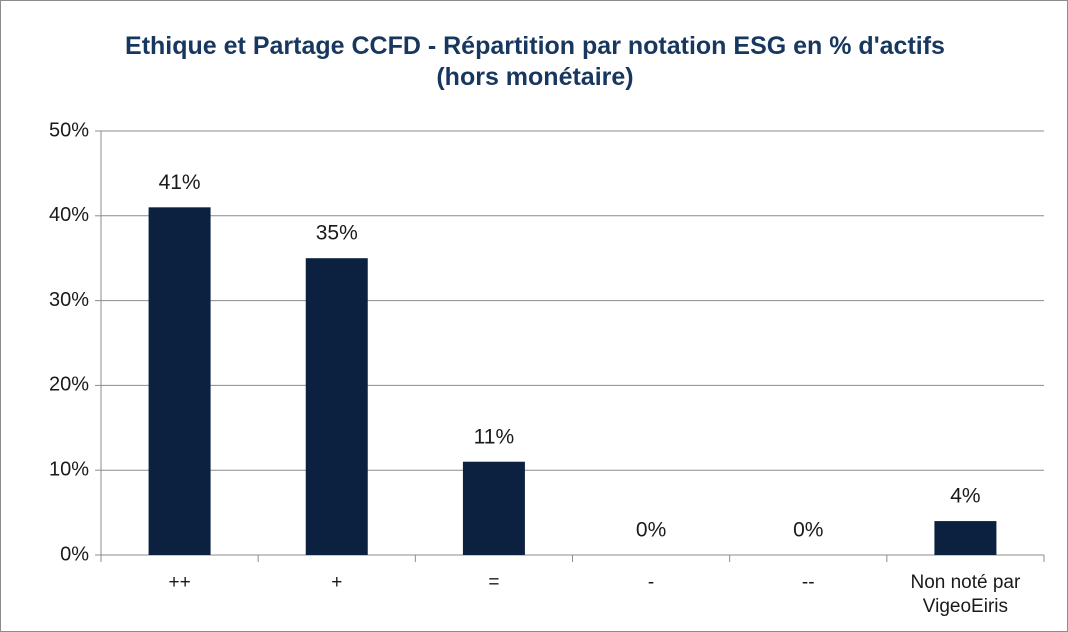 The image size is (1068, 632). What do you see at coordinates (69, 469) in the screenshot?
I see `y-tick-label: 10%` at bounding box center [69, 469].